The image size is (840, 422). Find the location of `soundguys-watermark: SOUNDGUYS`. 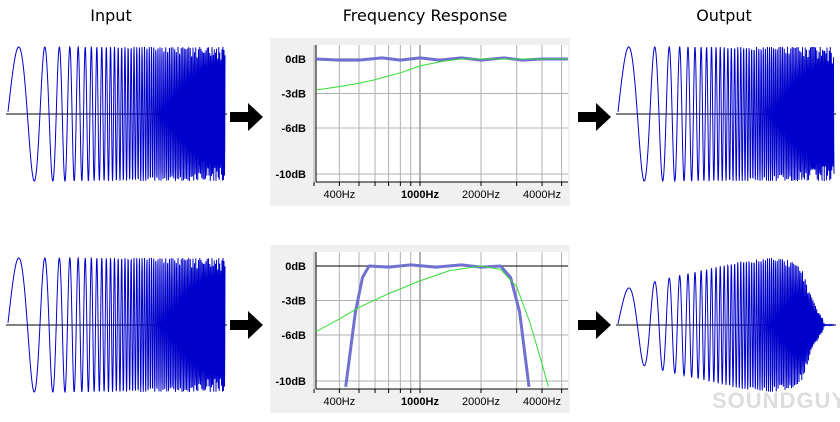

soundguys-watermark: SOUNDGUYS is located at coordinates (776, 400).